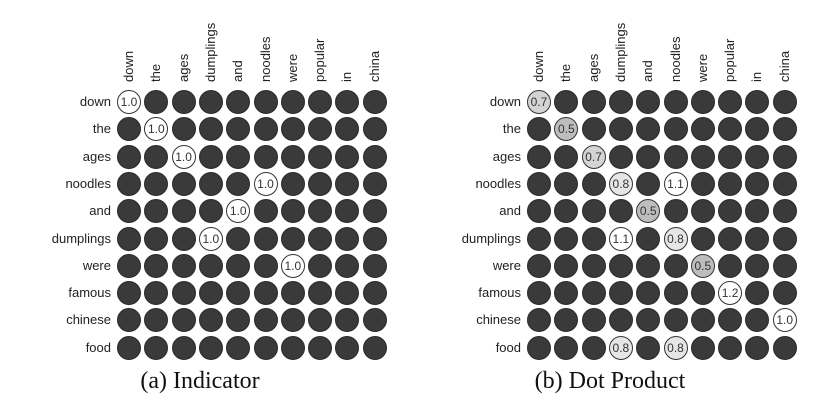 This screenshot has height=420, width=814. I want to click on row-label: the, so click(511, 129).